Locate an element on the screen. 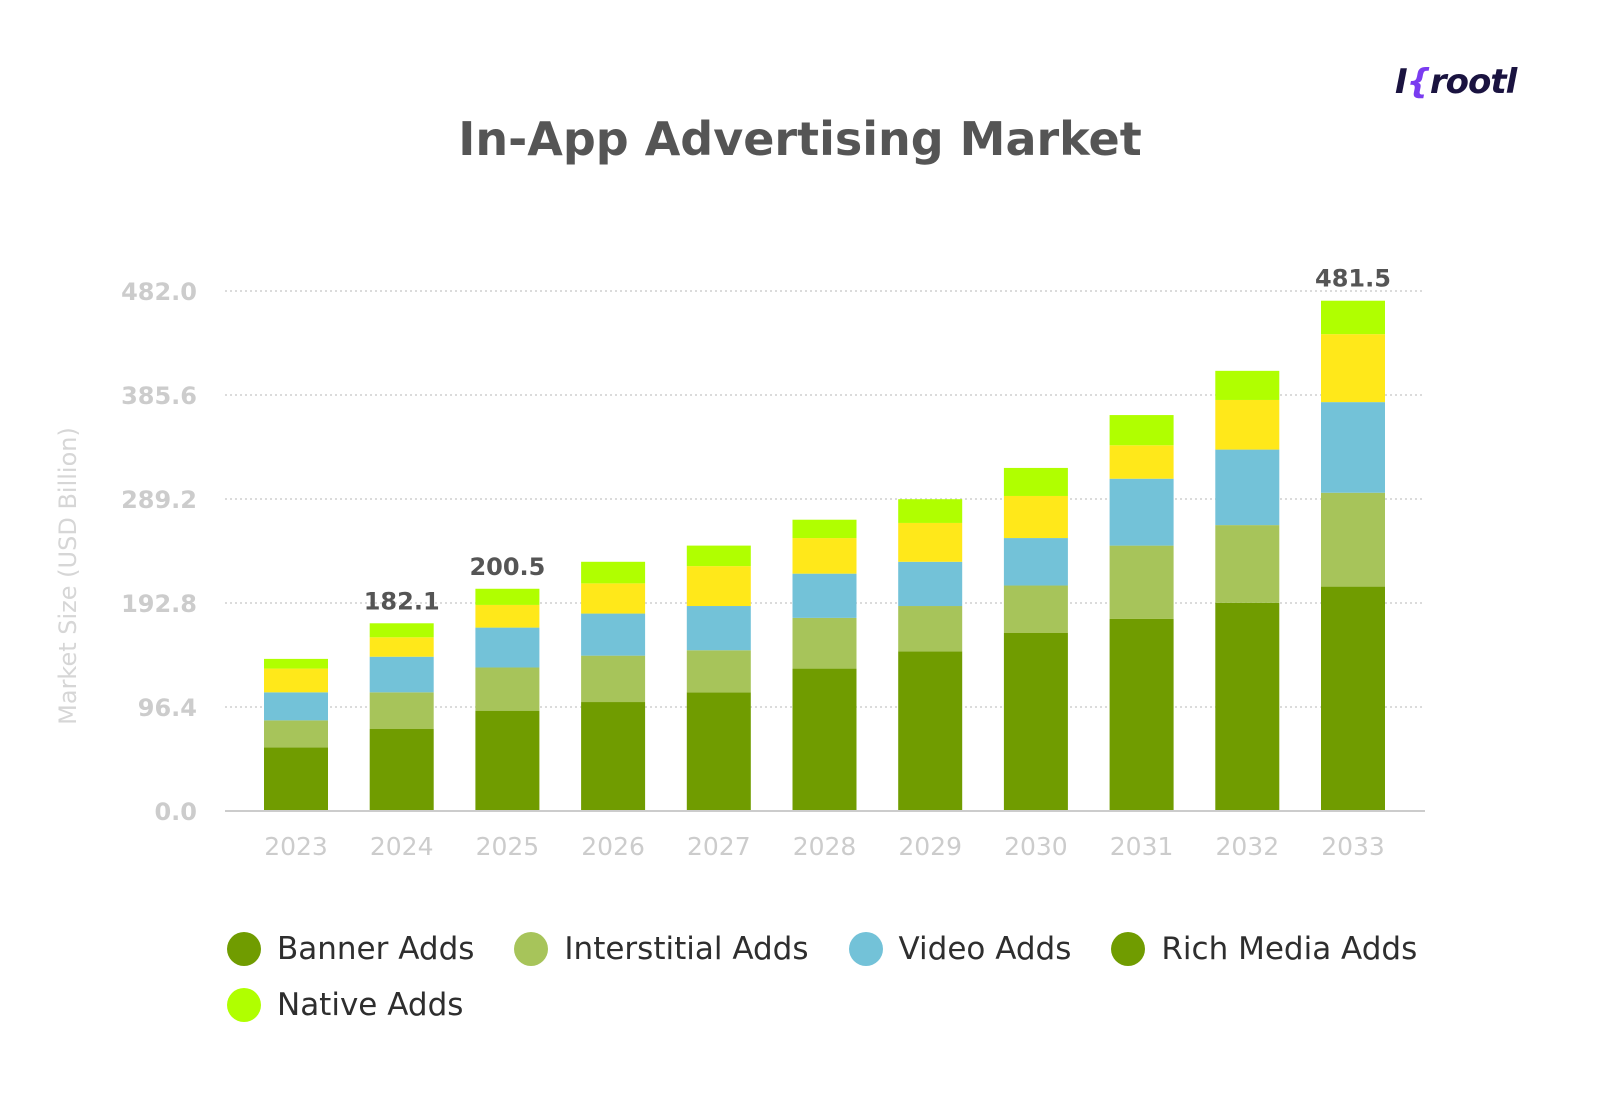 The width and height of the screenshot is (1600, 1103). legend-item: Banner Adds is located at coordinates (350, 949).